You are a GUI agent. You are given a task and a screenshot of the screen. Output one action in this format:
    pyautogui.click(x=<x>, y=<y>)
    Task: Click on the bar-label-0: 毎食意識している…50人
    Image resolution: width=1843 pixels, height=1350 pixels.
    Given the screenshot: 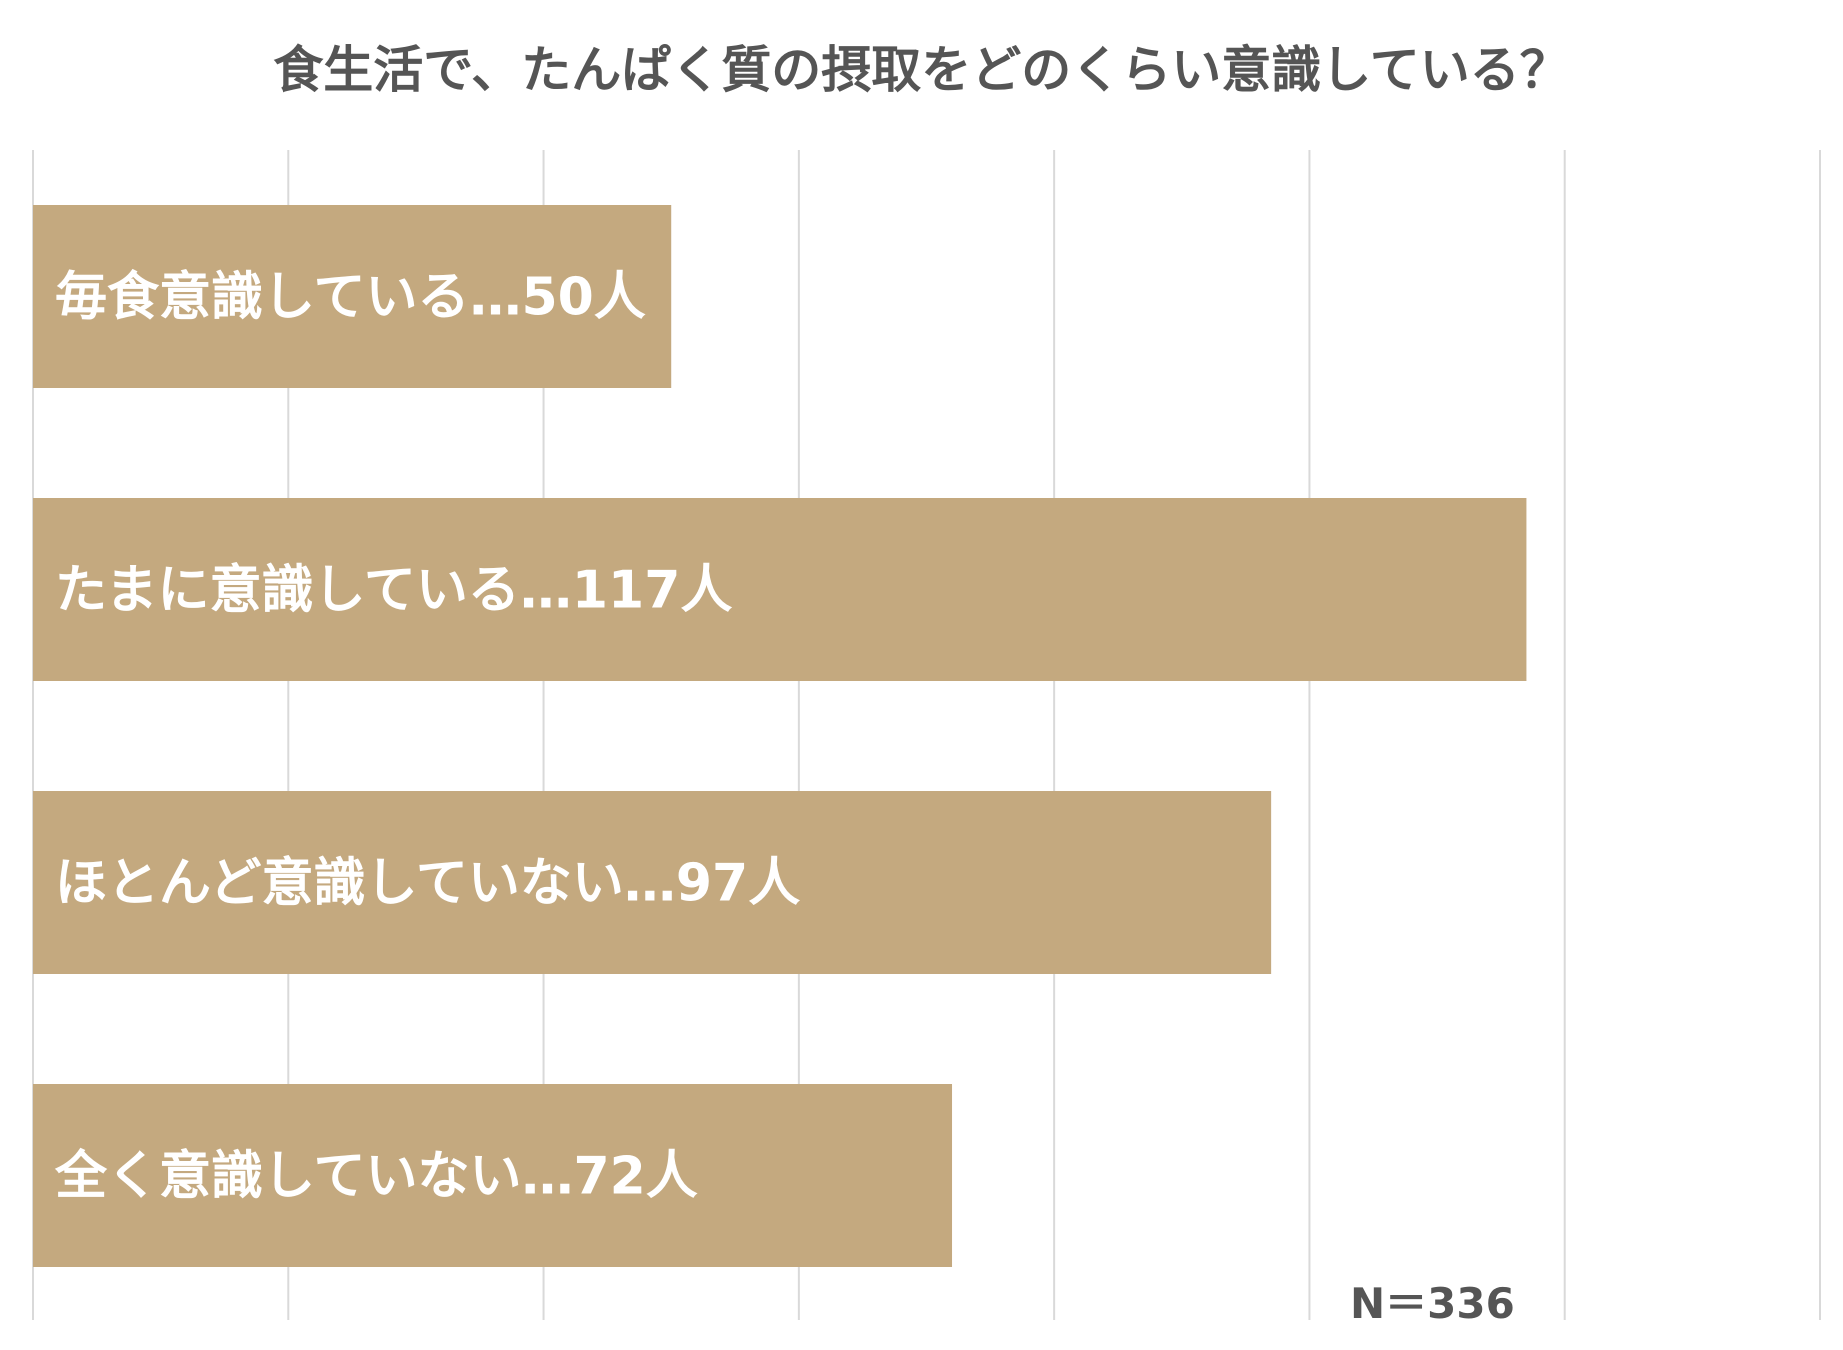 What is the action you would take?
    pyautogui.click(x=350, y=298)
    